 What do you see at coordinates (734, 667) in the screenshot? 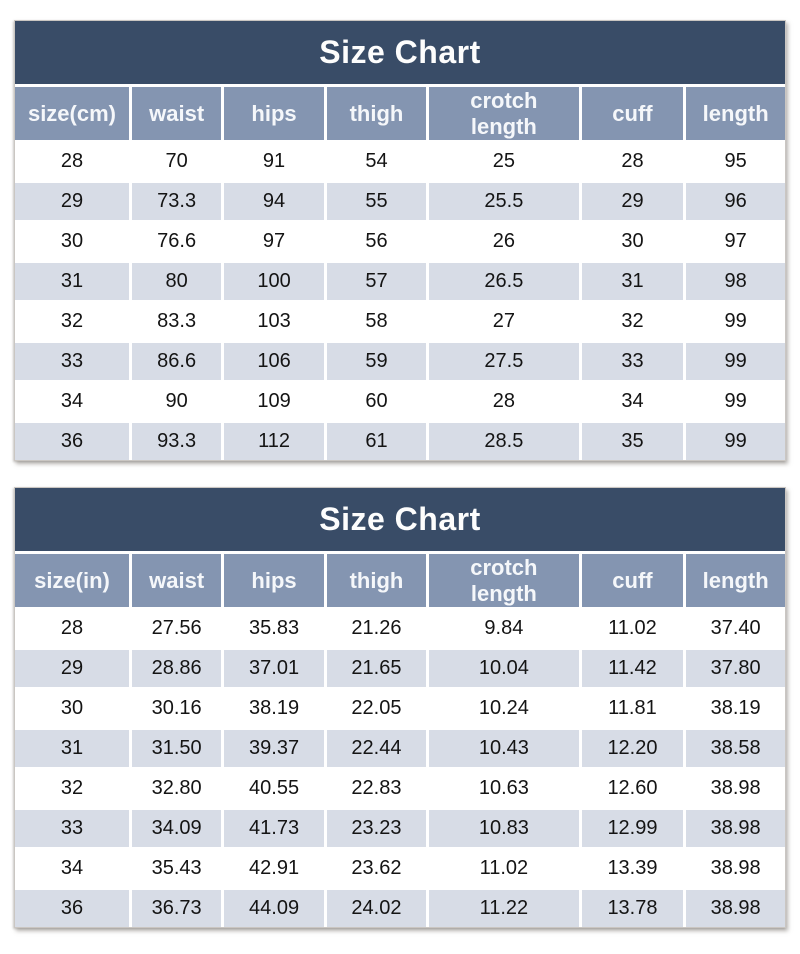
I see `table-cell: 37.80` at bounding box center [734, 667].